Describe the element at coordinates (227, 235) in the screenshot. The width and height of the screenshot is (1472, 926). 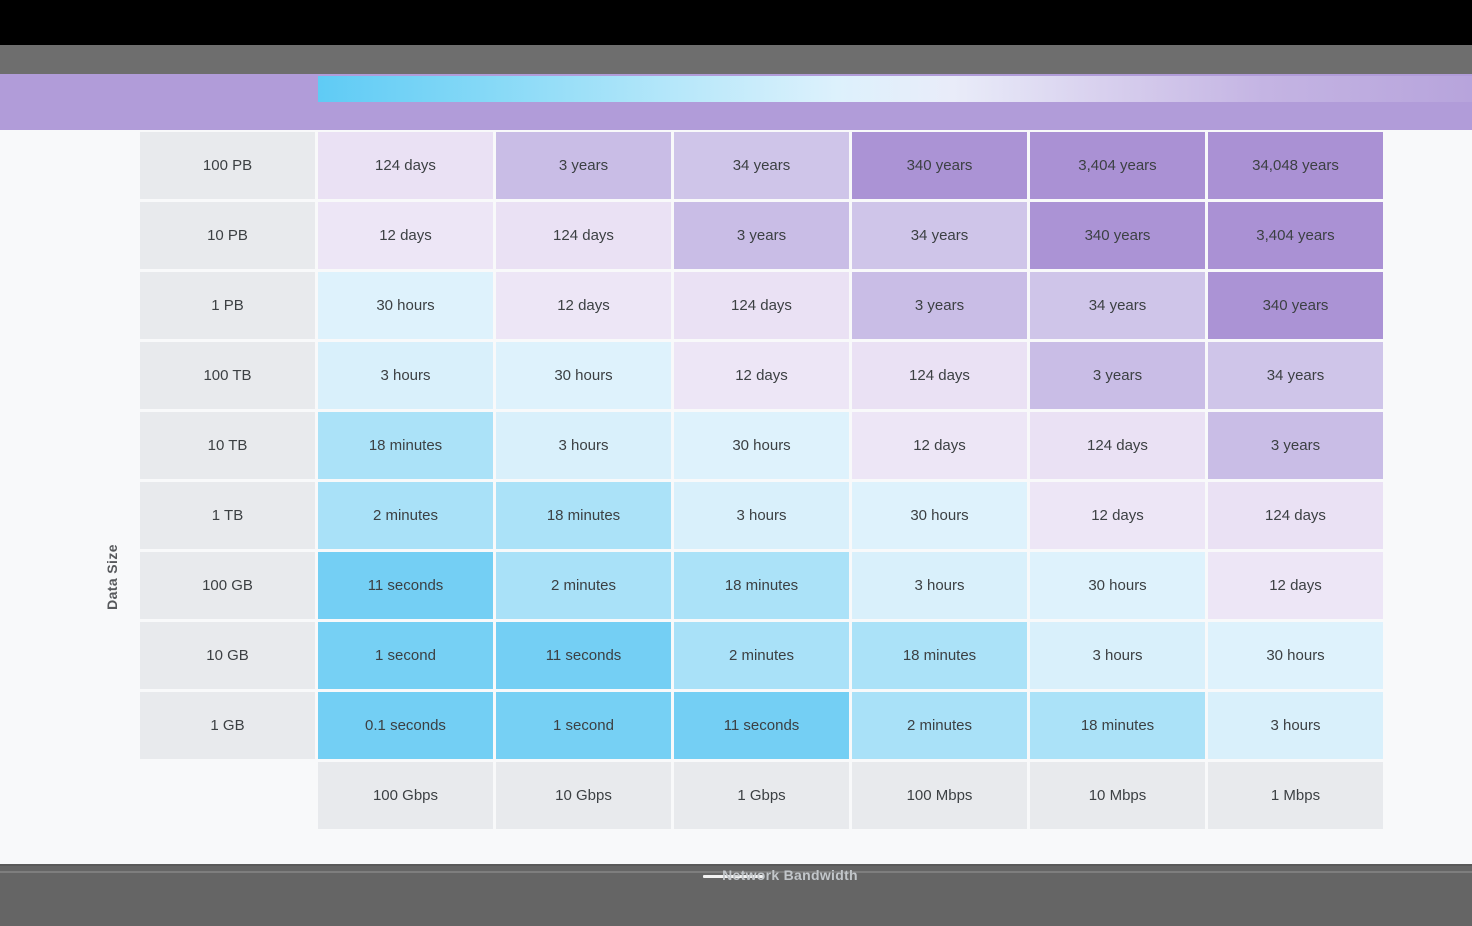
I see `row-label: 10 PB` at that location.